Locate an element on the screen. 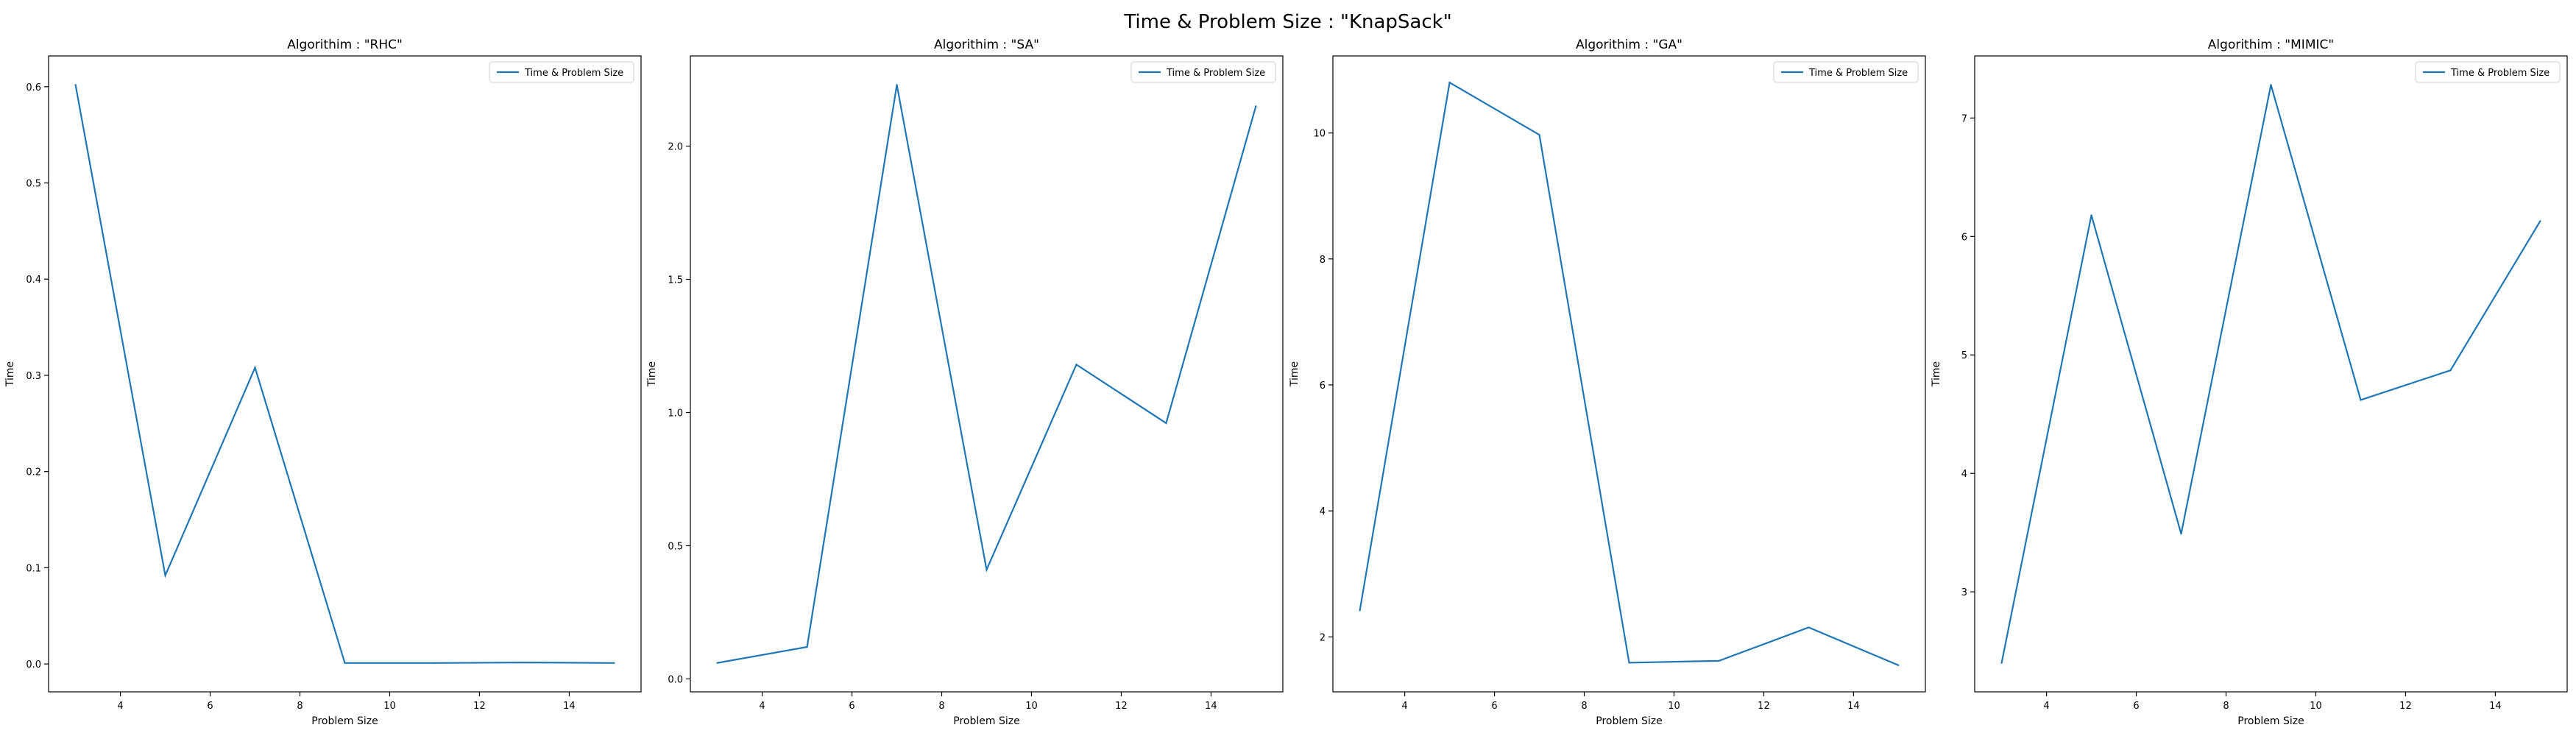 The height and width of the screenshot is (736, 2576). y-tick-label: 0.1 is located at coordinates (33, 568).